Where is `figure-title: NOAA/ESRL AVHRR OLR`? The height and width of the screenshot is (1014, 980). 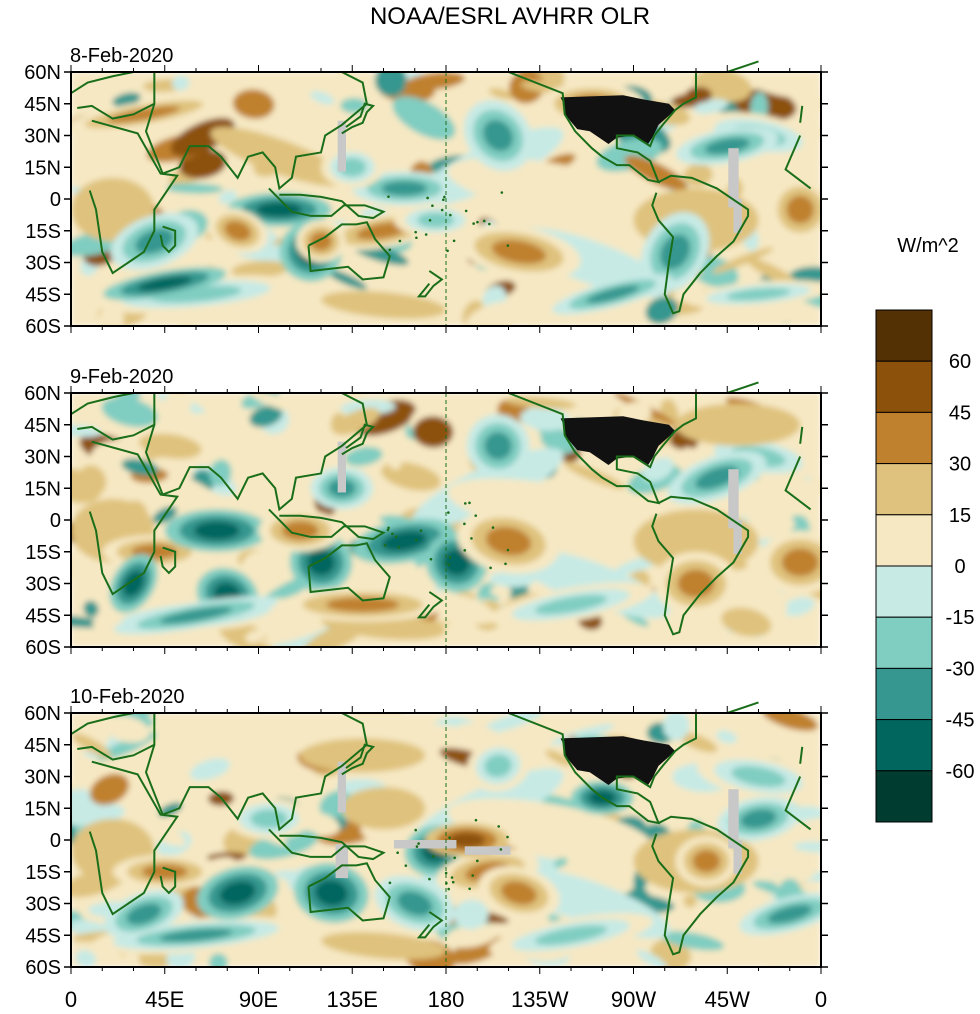 figure-title: NOAA/ESRL AVHRR OLR is located at coordinates (510, 16).